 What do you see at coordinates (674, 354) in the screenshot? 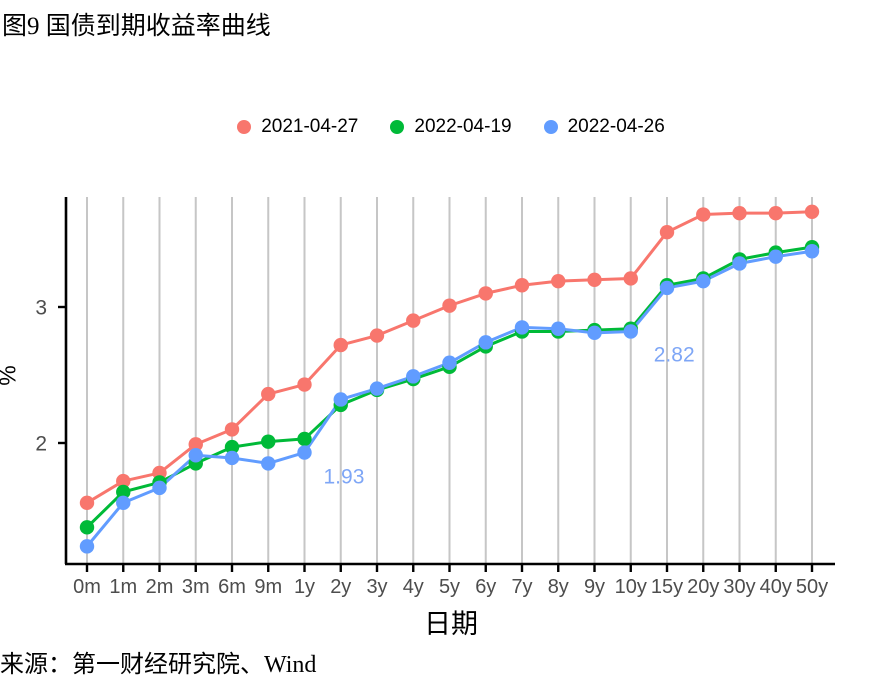
I see `annotation-label: 2.82` at bounding box center [674, 354].